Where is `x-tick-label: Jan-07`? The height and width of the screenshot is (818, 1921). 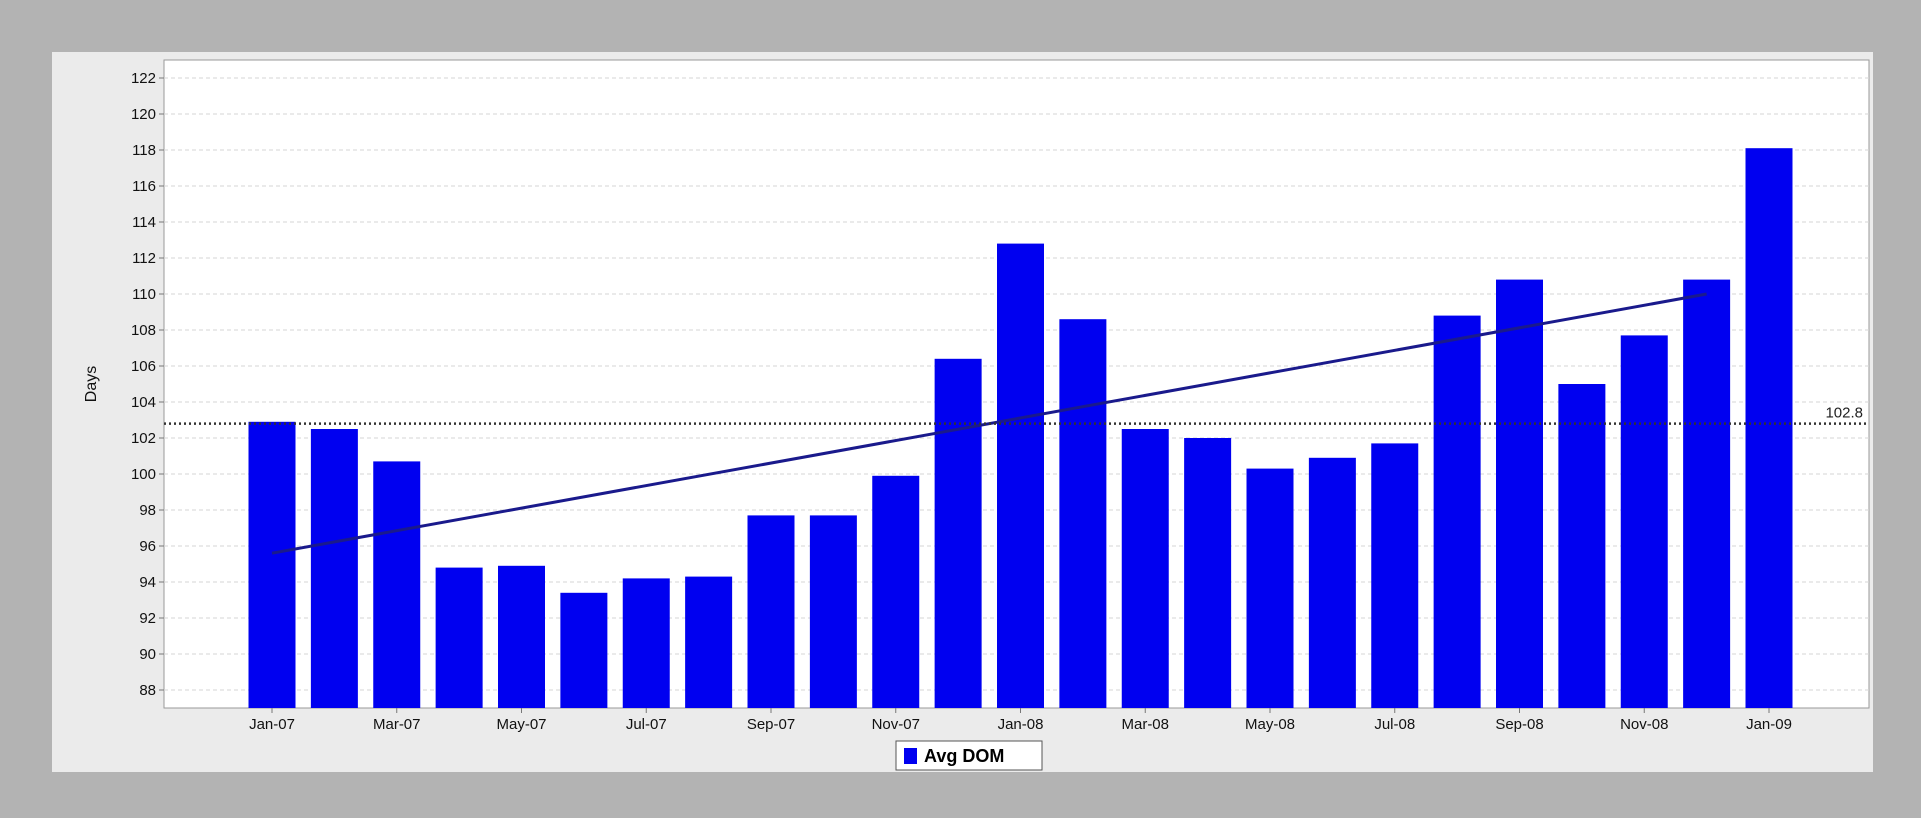 x-tick-label: Jan-07 is located at coordinates (272, 724).